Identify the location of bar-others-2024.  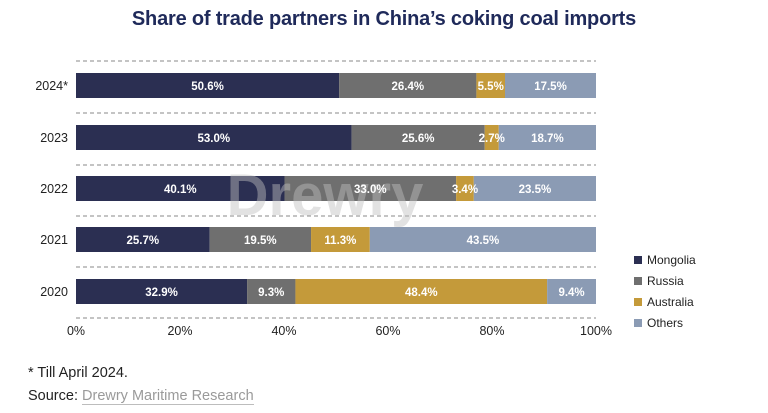
(550, 85).